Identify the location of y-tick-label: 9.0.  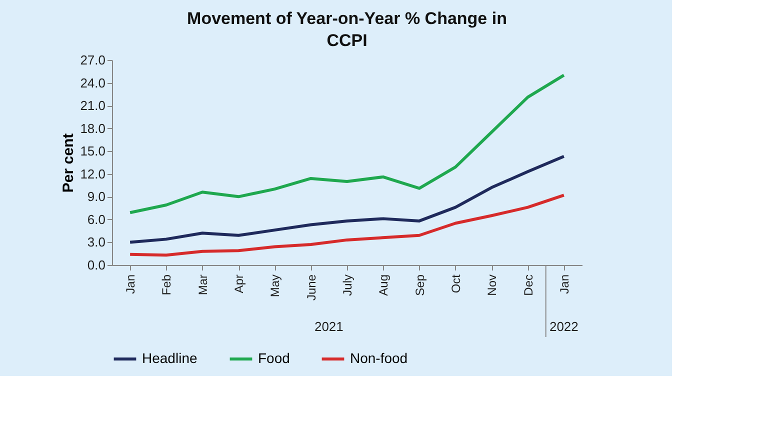
(96, 196).